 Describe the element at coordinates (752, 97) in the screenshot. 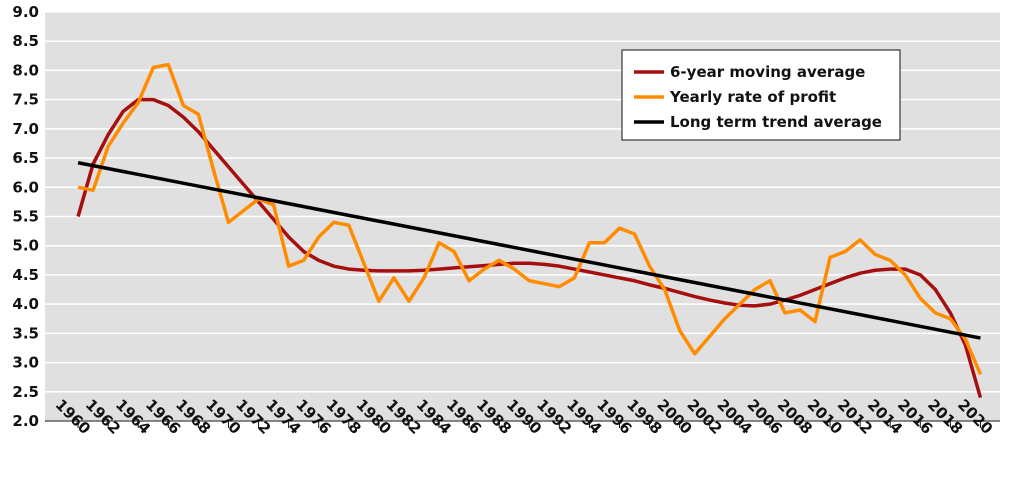

I see `legend-label: Yearly rate of profit` at that location.